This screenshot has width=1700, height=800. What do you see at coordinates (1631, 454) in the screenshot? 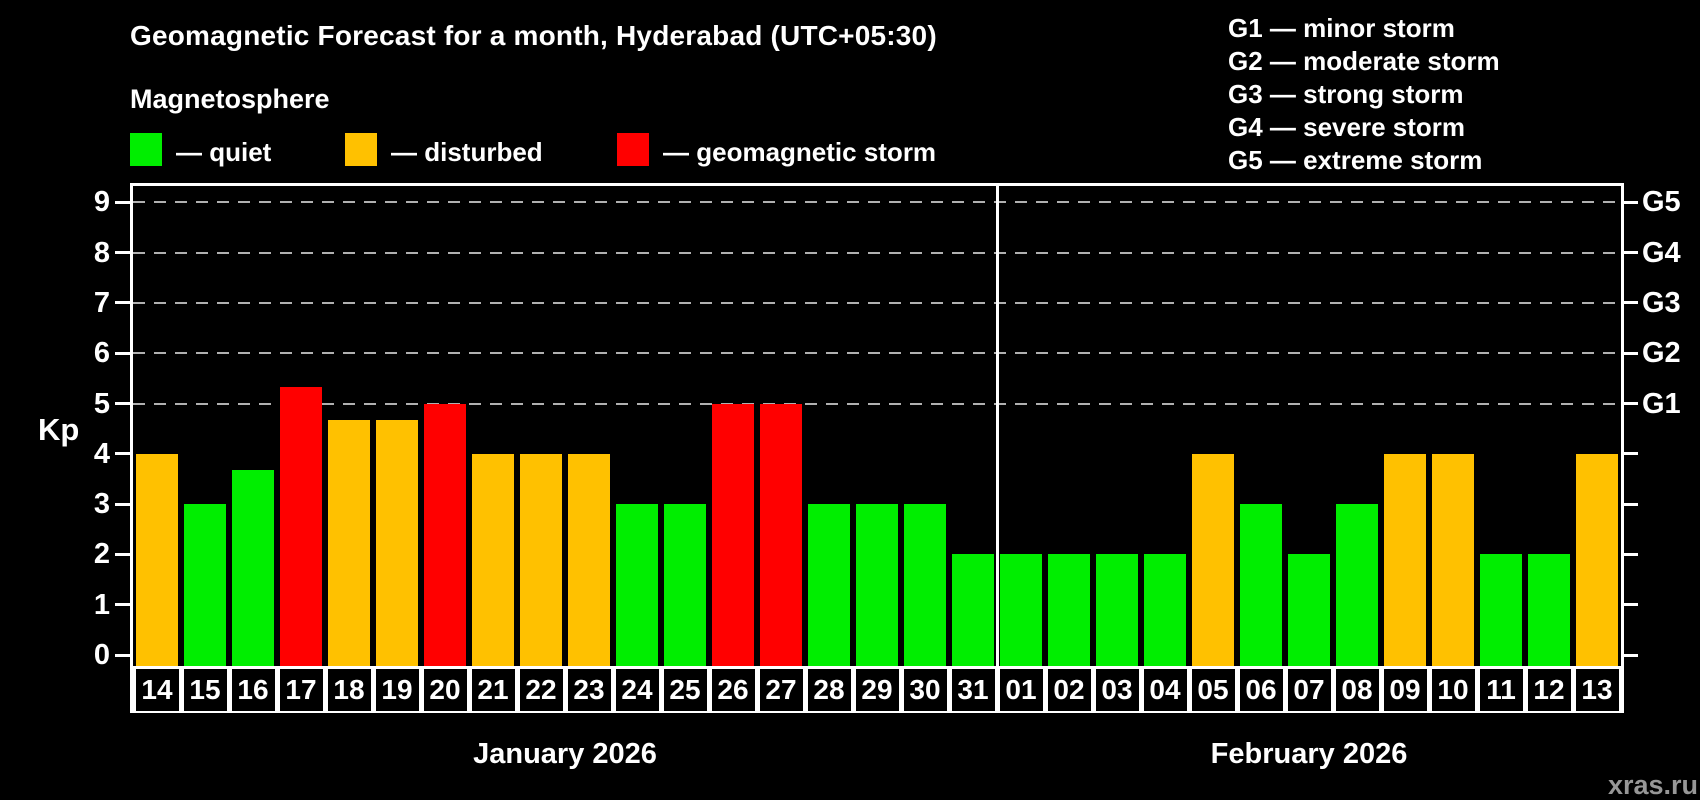
I see `right-tick-kp4` at bounding box center [1631, 454].